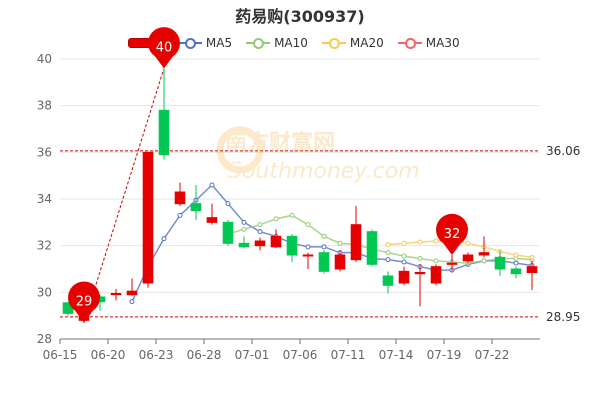 The height and width of the screenshot is (400, 600). Describe the element at coordinates (352, 43) in the screenshot. I see `legend-item-ma20: MA20` at that location.